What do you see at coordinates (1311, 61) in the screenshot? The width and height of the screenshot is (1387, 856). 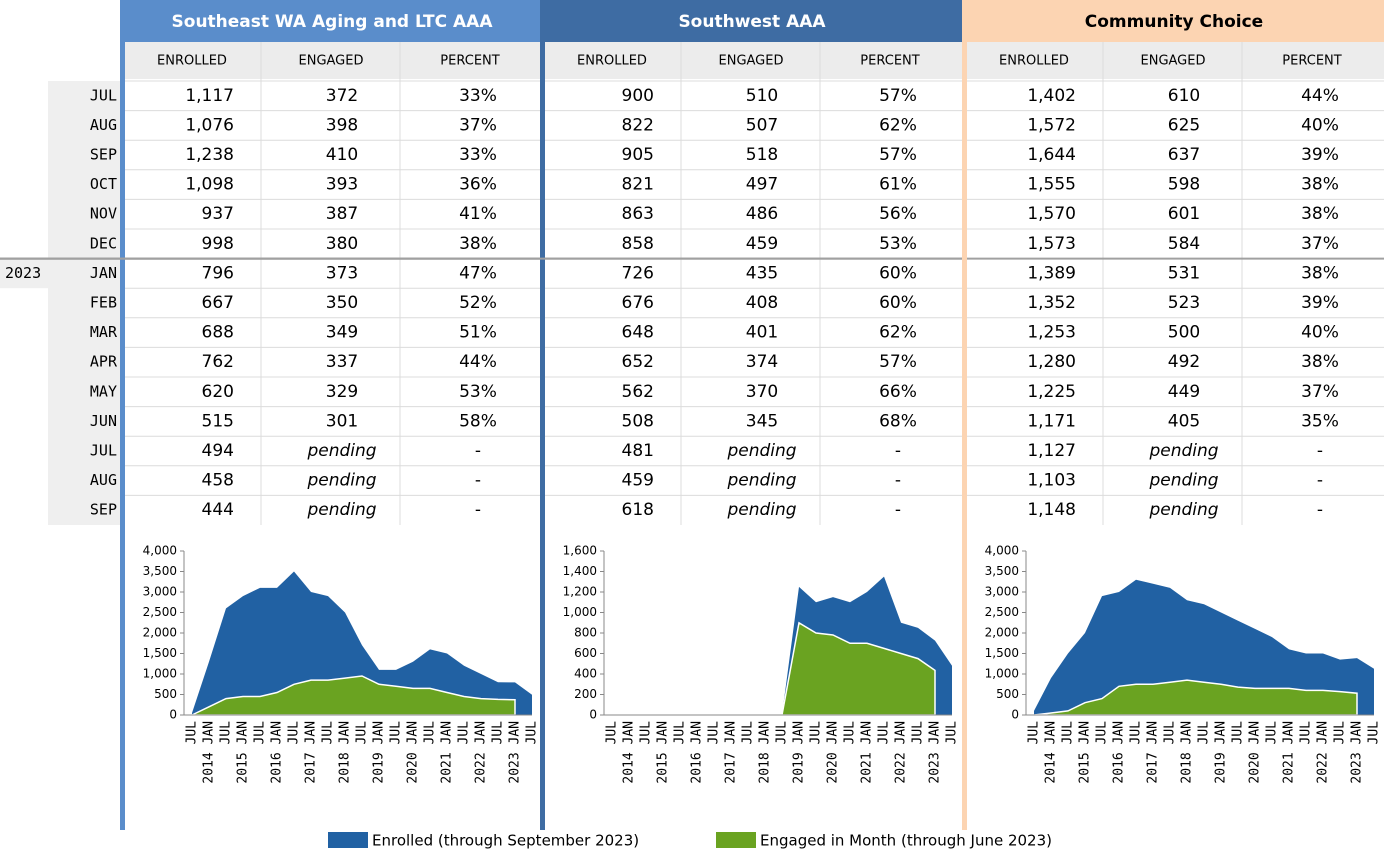 I see `column-header: PERCENT` at bounding box center [1311, 61].